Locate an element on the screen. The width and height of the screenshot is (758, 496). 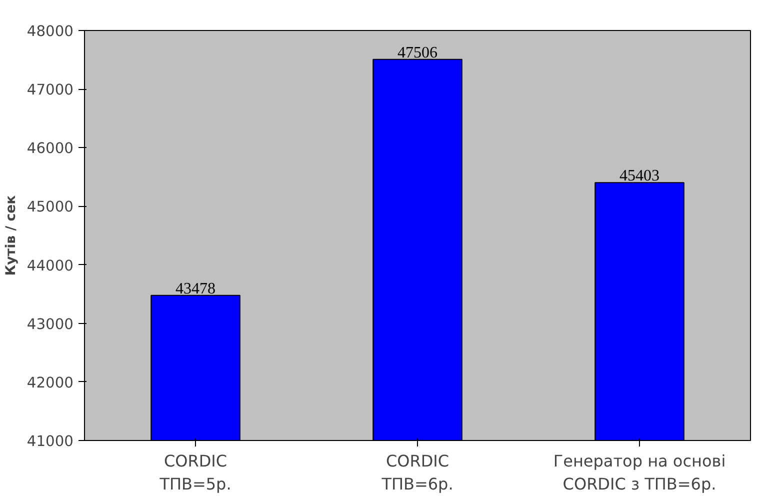
x-tick-label: CORDIC ТПВ=5р. is located at coordinates (195, 473).